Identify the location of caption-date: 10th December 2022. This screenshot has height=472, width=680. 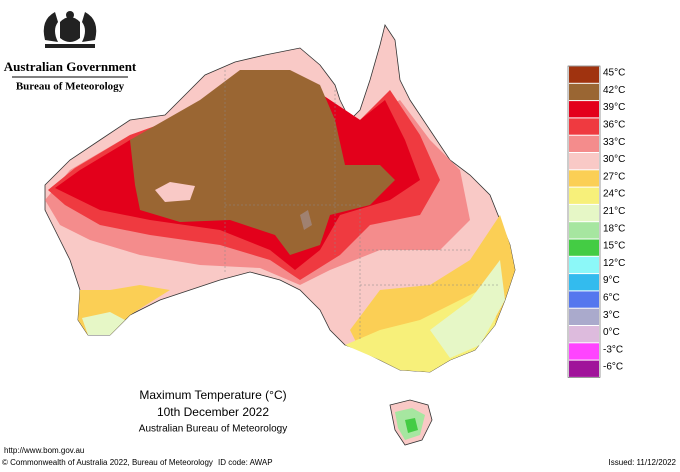
(213, 412).